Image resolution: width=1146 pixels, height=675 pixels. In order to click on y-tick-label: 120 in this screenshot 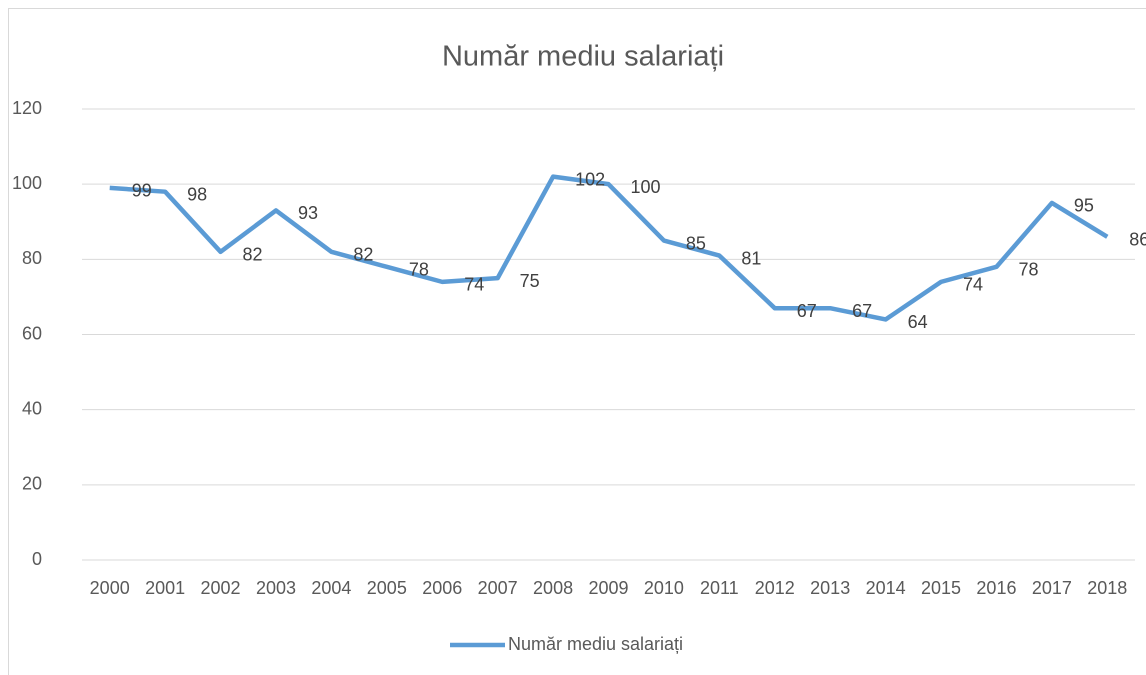, I will do `click(27, 108)`.